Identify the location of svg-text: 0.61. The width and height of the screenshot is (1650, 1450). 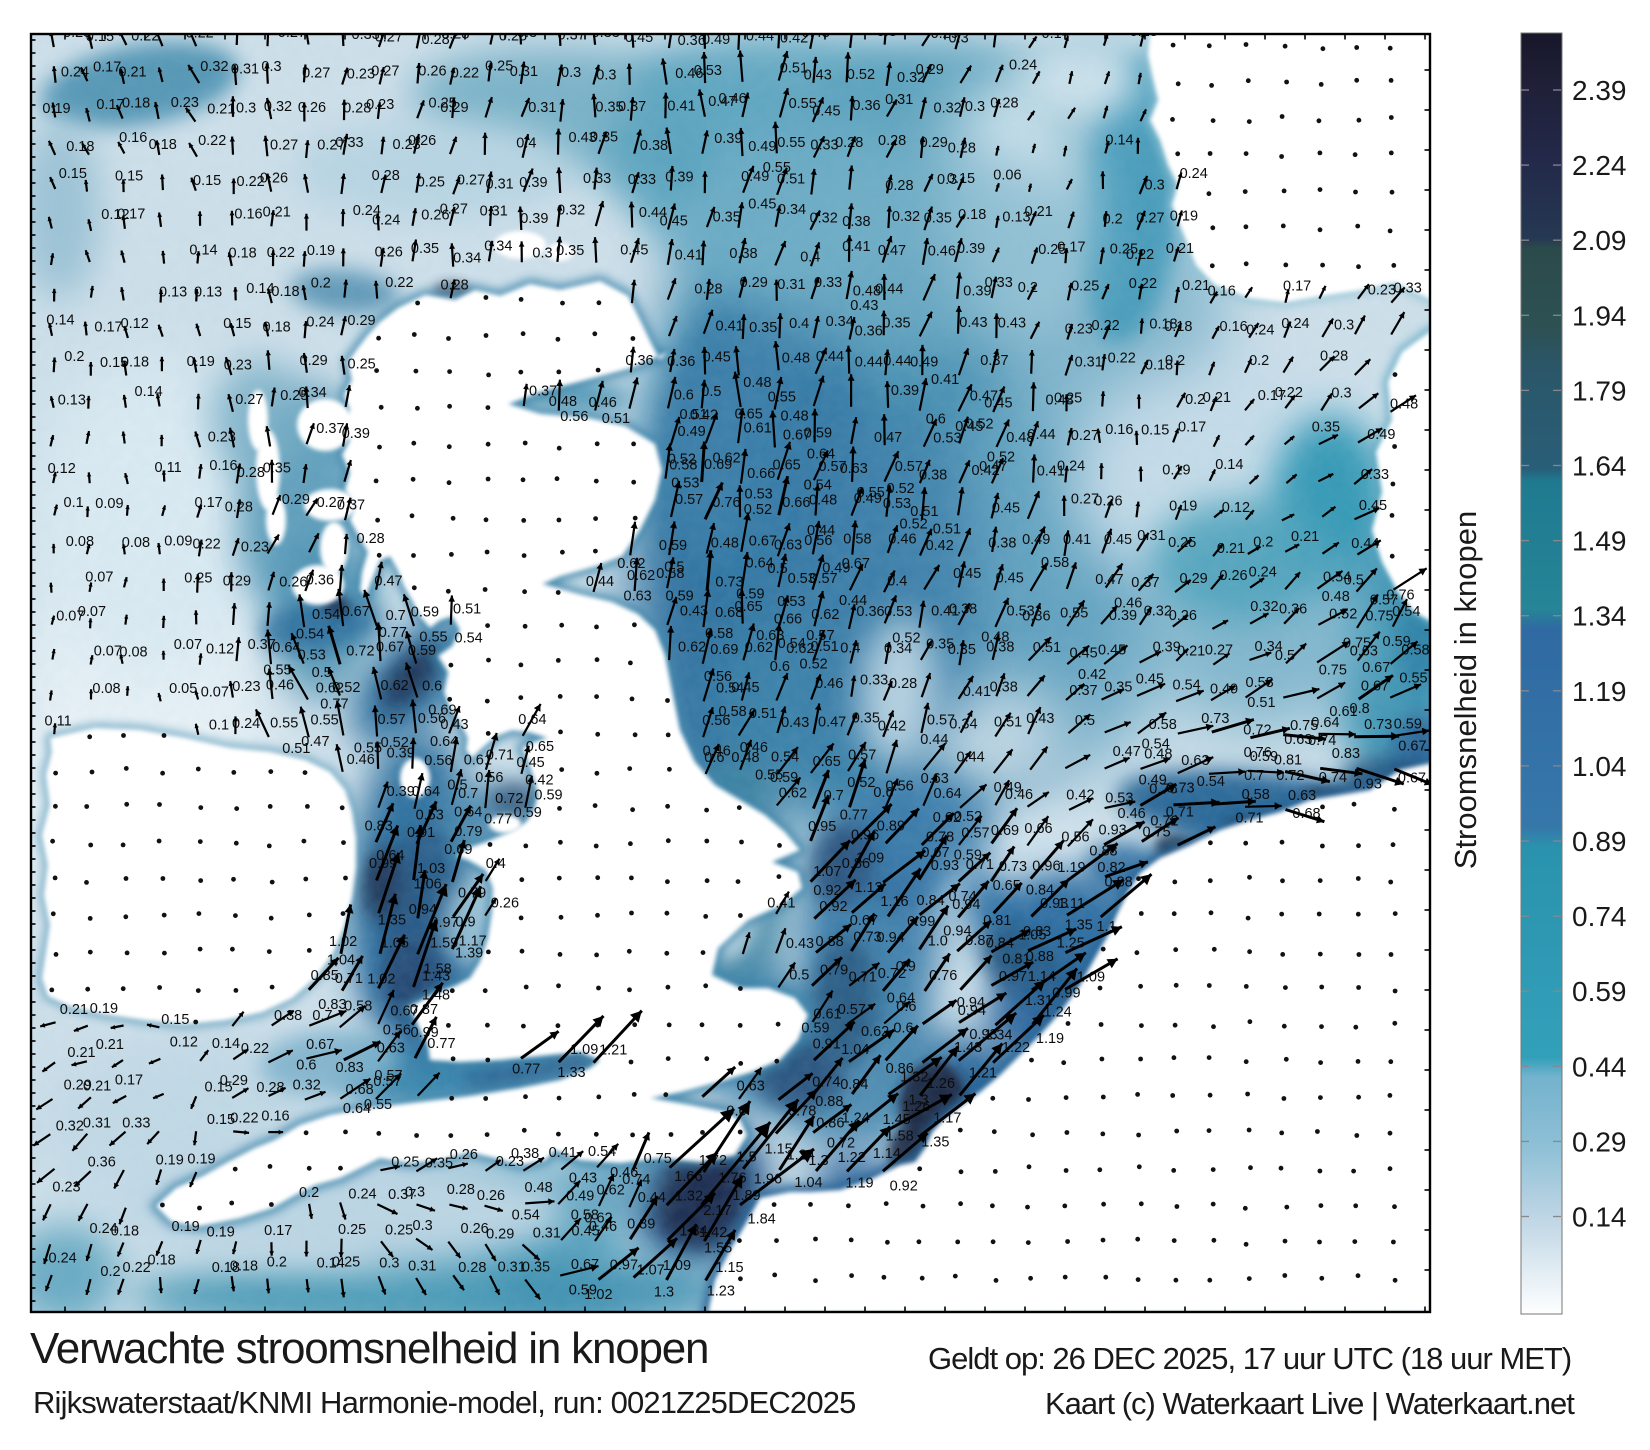
(758, 429).